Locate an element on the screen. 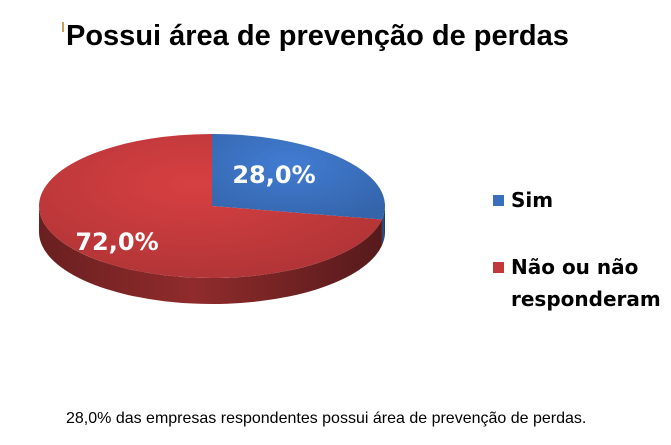 This screenshot has height=445, width=671. data-label-nao: 72,0% is located at coordinates (116, 242).